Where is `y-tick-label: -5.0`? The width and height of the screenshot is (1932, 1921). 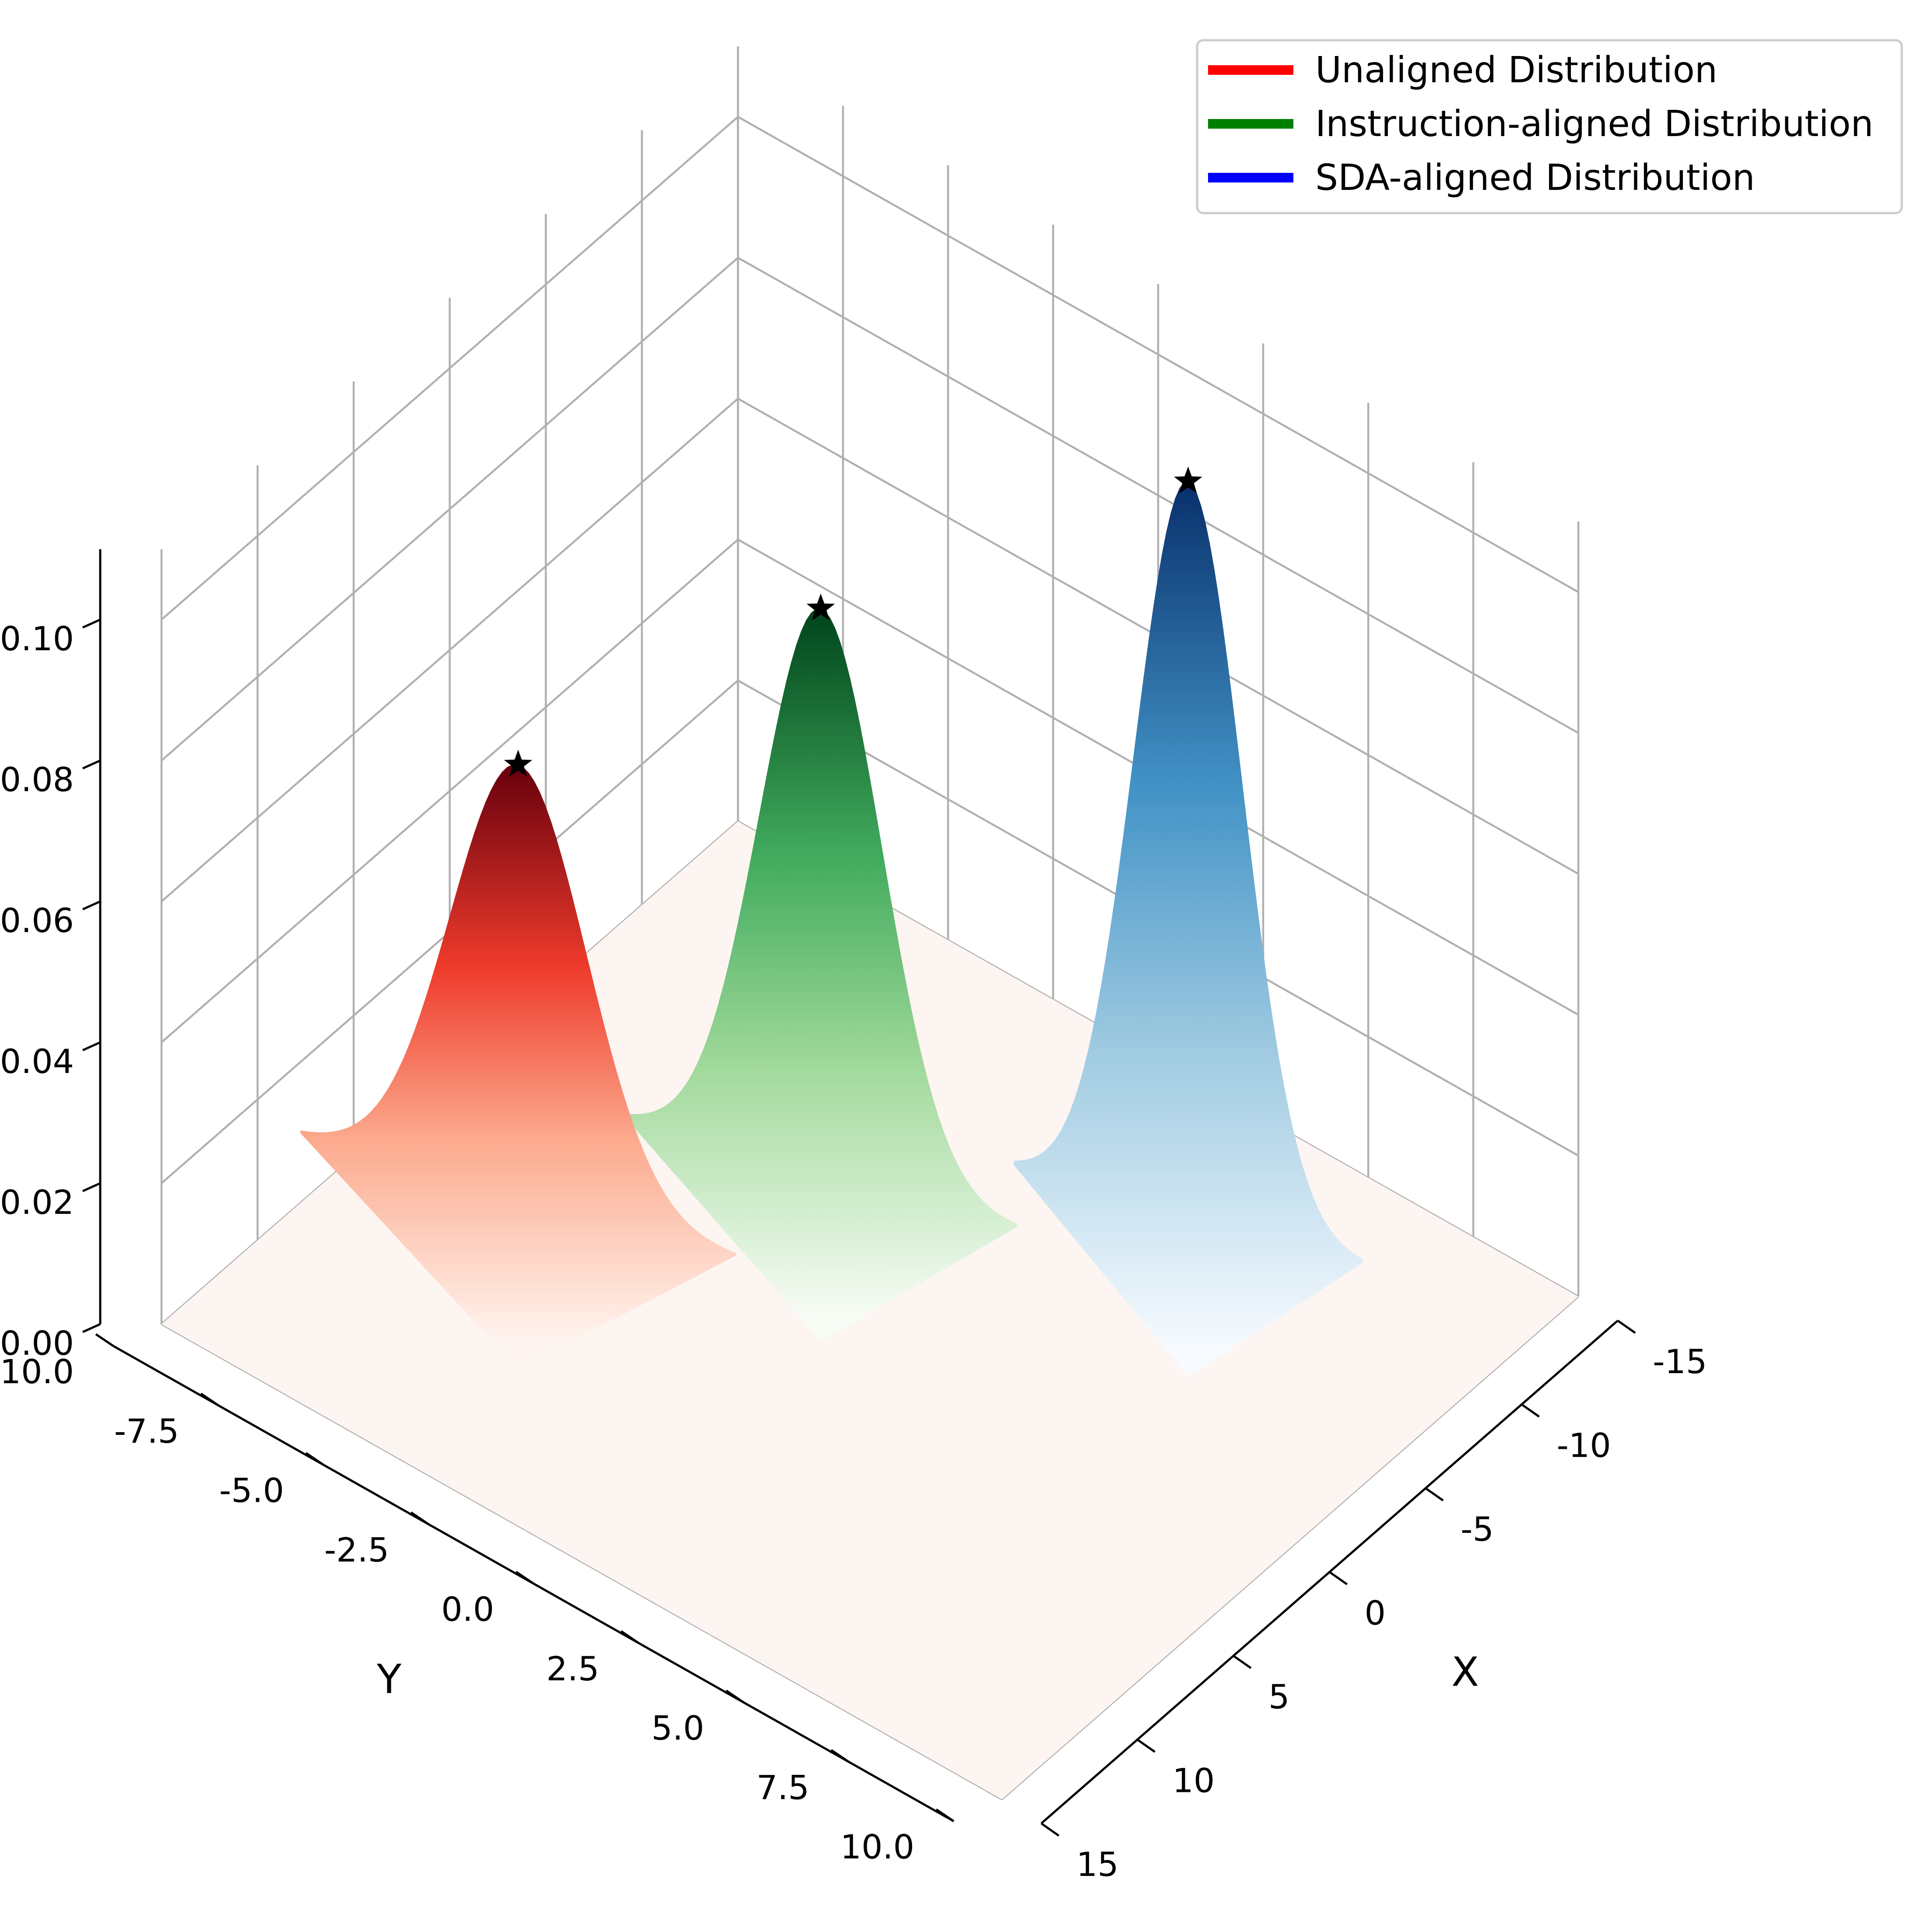 y-tick-label: -5.0 is located at coordinates (252, 1490).